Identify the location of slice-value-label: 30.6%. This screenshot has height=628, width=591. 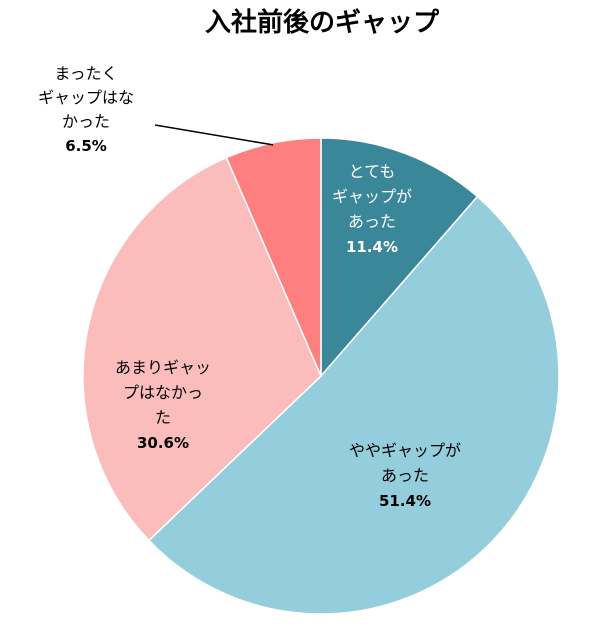
(163, 443).